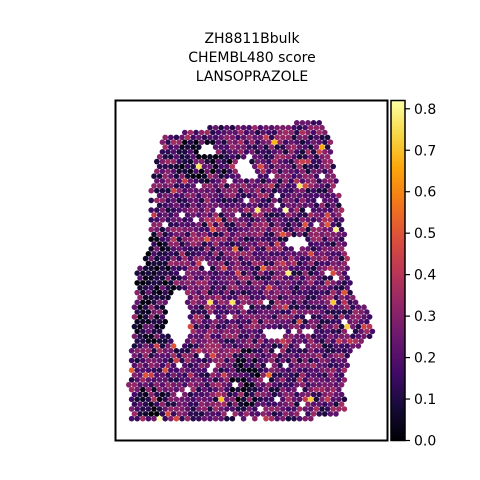 This screenshot has height=480, width=480. Describe the element at coordinates (425, 151) in the screenshot. I see `colorbar-tick-label: 0.7` at that location.